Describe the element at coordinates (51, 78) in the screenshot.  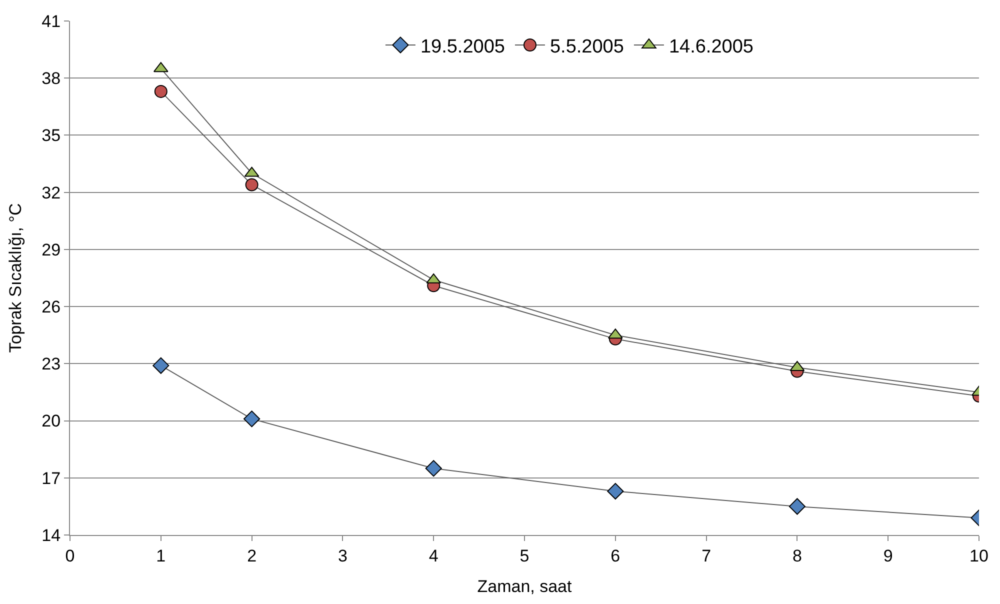
I see `y-tick-label: 38` at that location.